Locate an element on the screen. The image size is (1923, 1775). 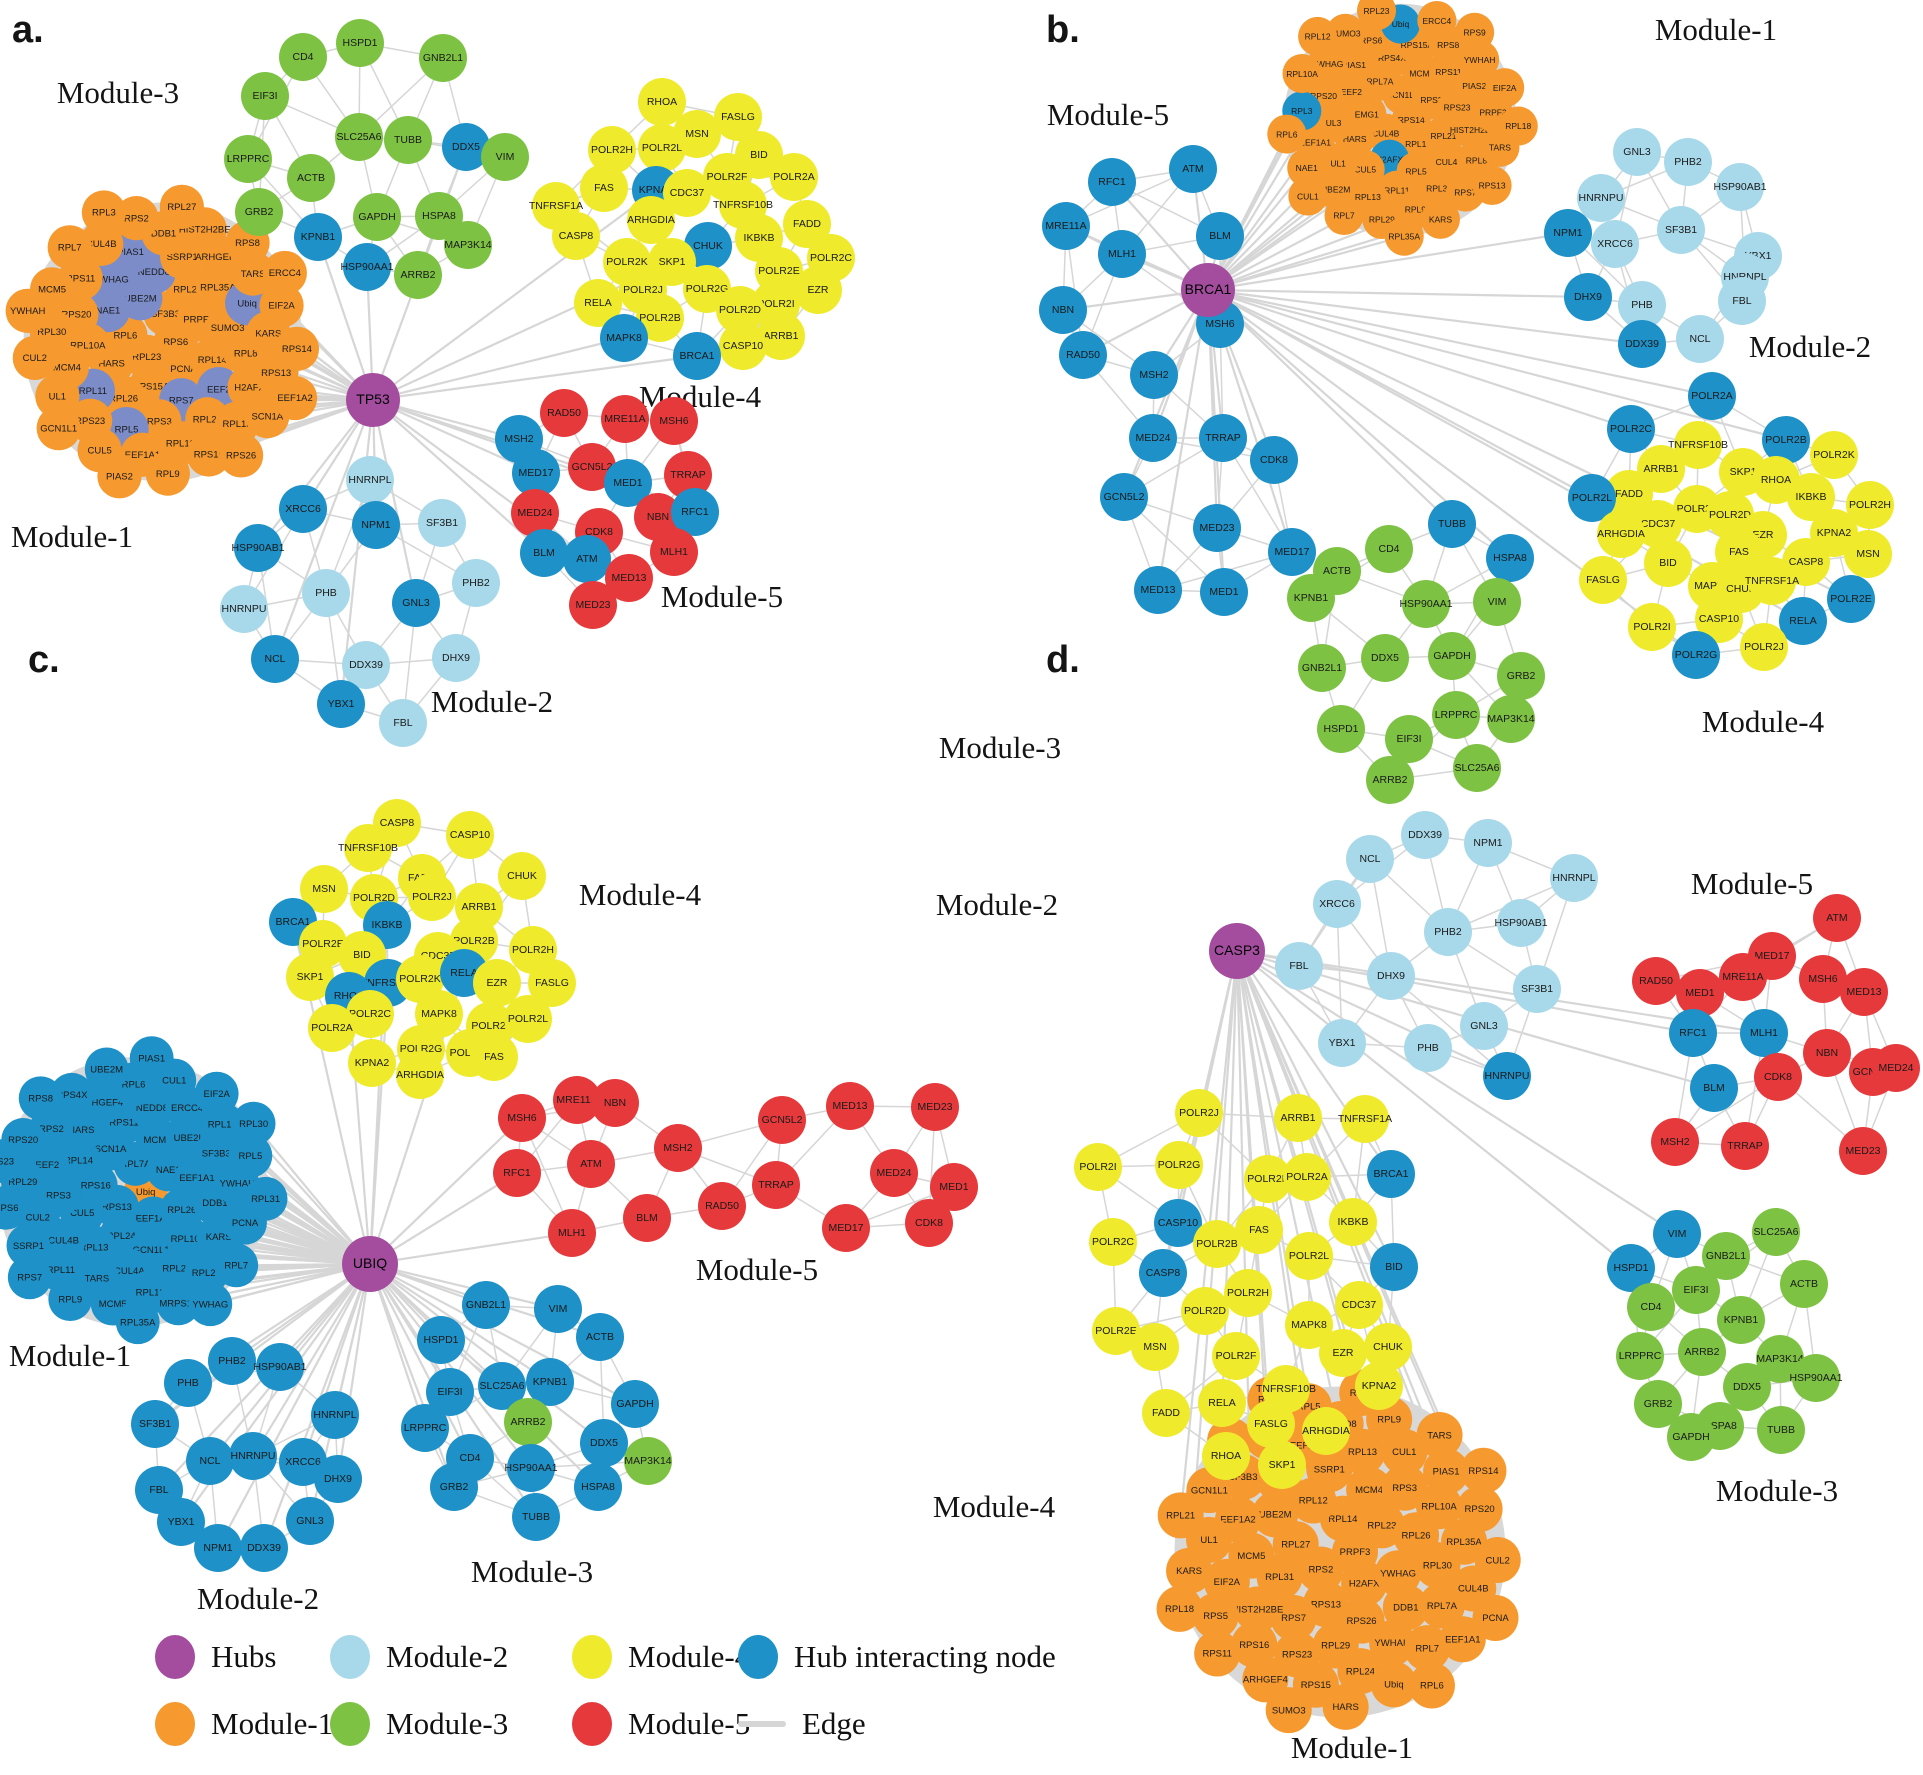
node-label: CD4 is located at coordinates (1388, 549).